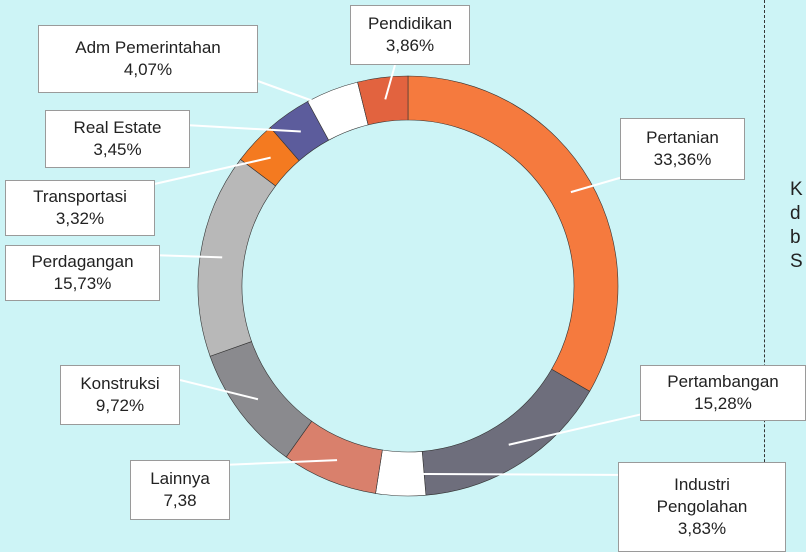 The width and height of the screenshot is (806, 552). I want to click on label-value: 4,07%, so click(148, 69).